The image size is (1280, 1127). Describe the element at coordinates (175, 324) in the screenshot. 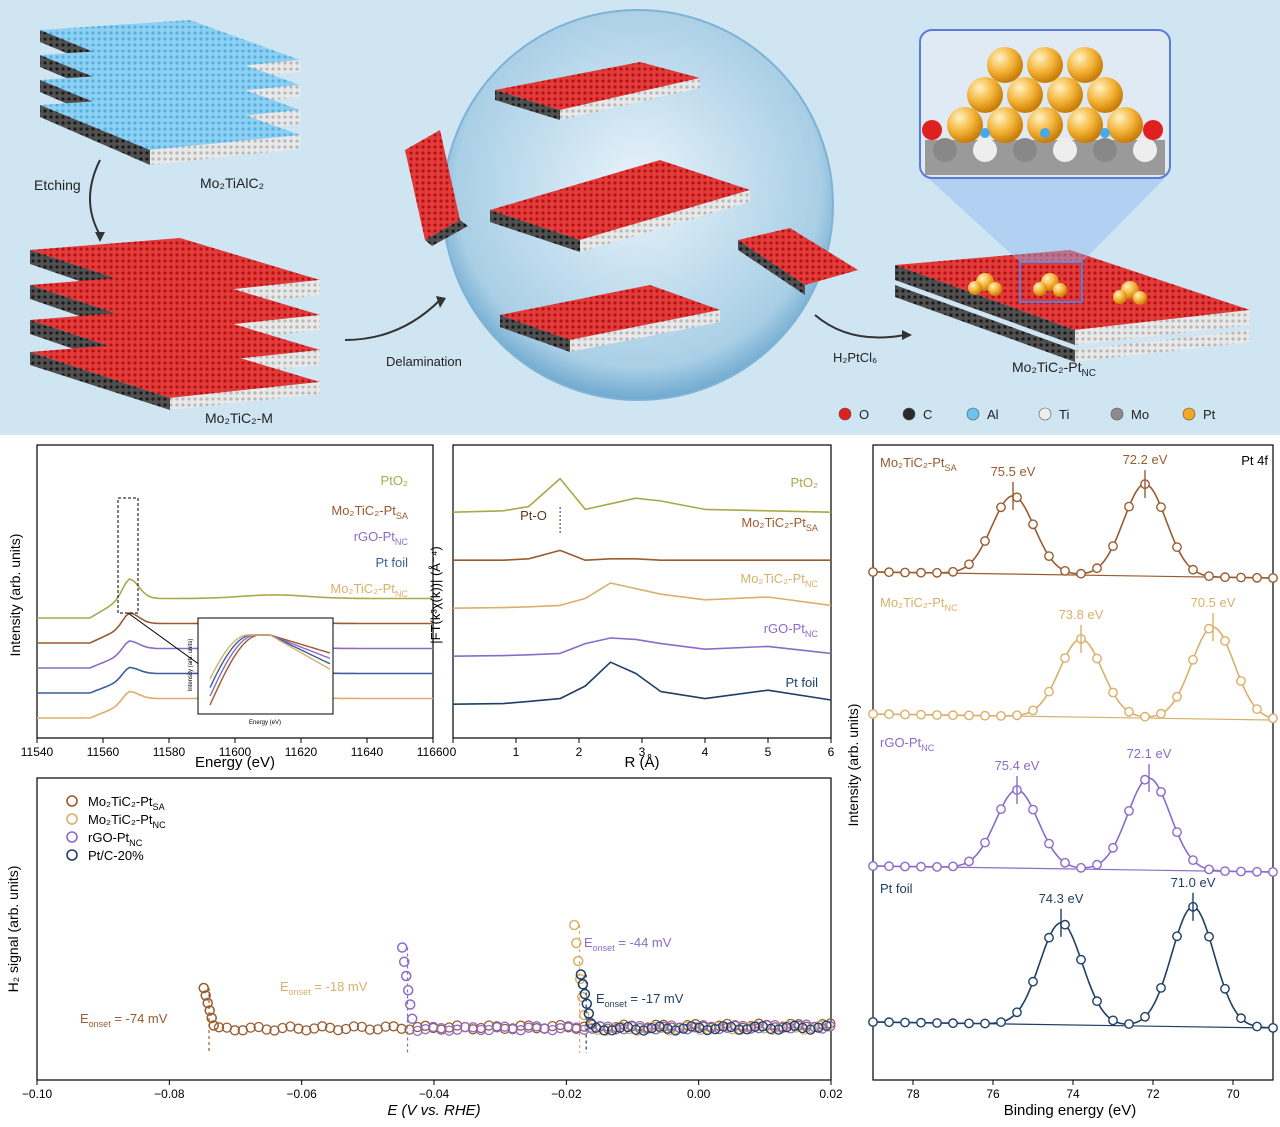

I see `mo2tic2-m-stack` at that location.